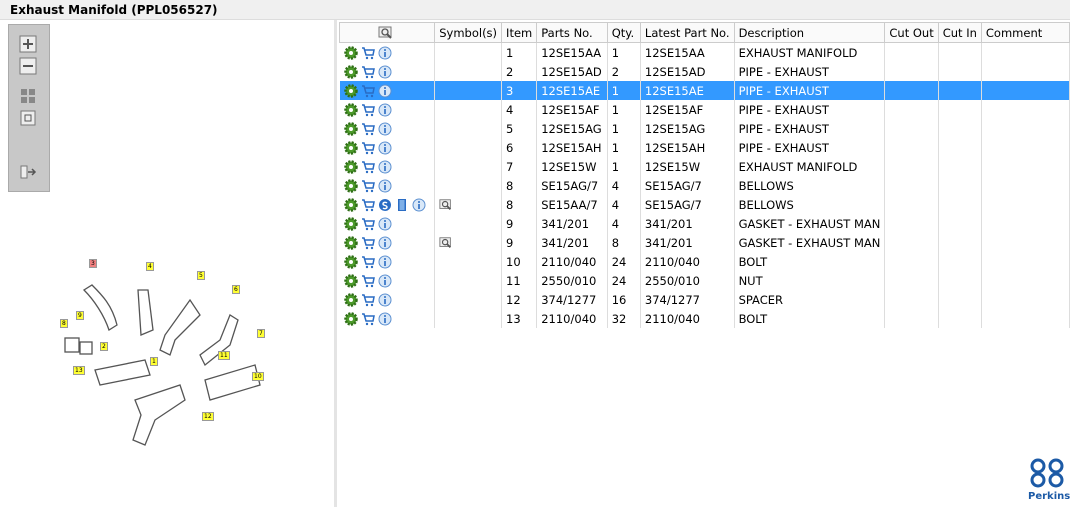  I want to click on callout: 2, so click(104, 346).